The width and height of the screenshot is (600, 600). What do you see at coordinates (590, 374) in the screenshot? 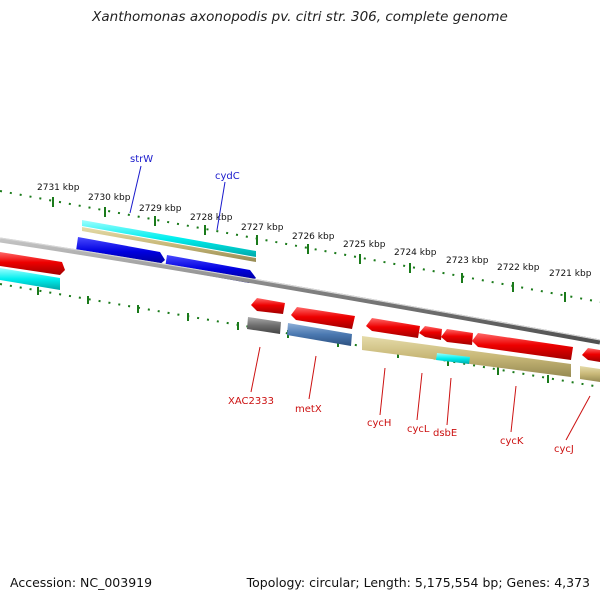
I see `right-tan-band` at bounding box center [590, 374].